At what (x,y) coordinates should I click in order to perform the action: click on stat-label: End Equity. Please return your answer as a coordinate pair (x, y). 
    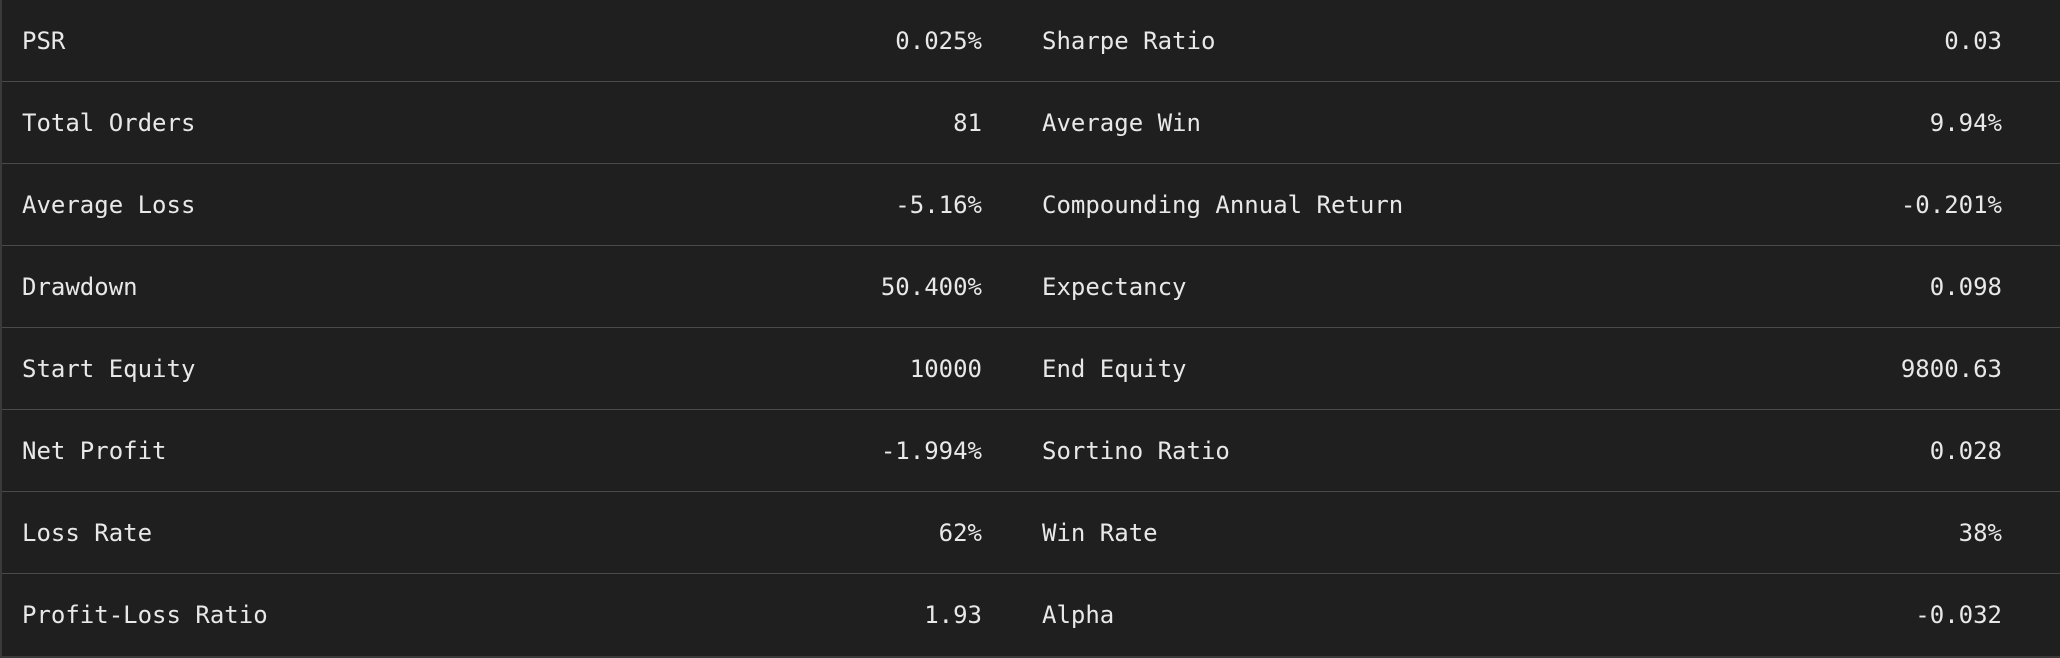
    Looking at the image, I should click on (1114, 369).